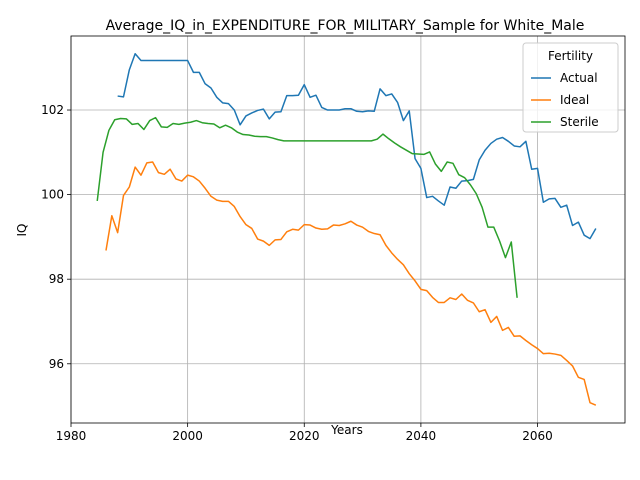 Image resolution: width=640 pixels, height=480 pixels. Describe the element at coordinates (52, 110) in the screenshot. I see `y-tick-label: 102` at that location.